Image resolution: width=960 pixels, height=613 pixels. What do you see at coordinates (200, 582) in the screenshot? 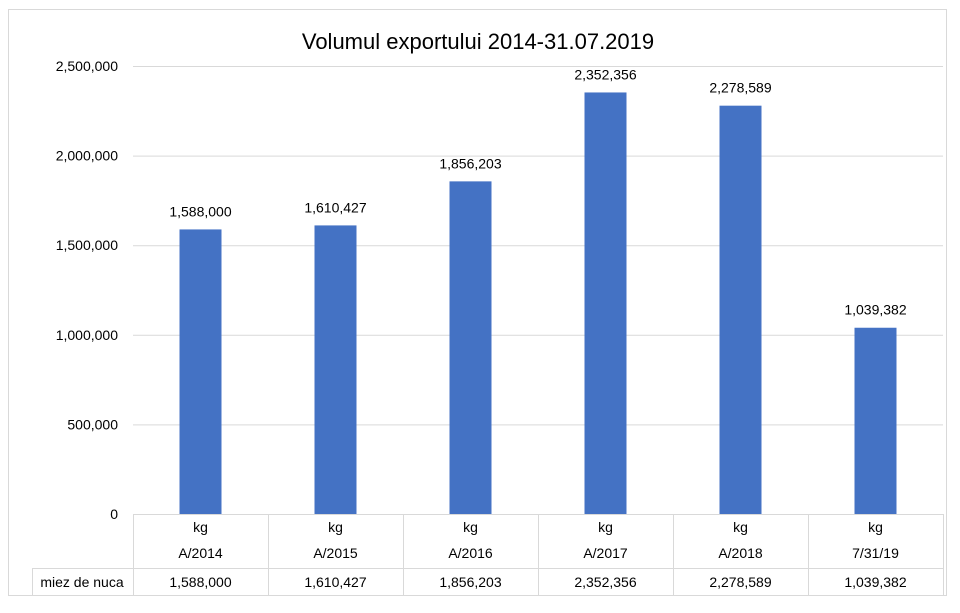
I see `table-value: 1,588,000` at bounding box center [200, 582].